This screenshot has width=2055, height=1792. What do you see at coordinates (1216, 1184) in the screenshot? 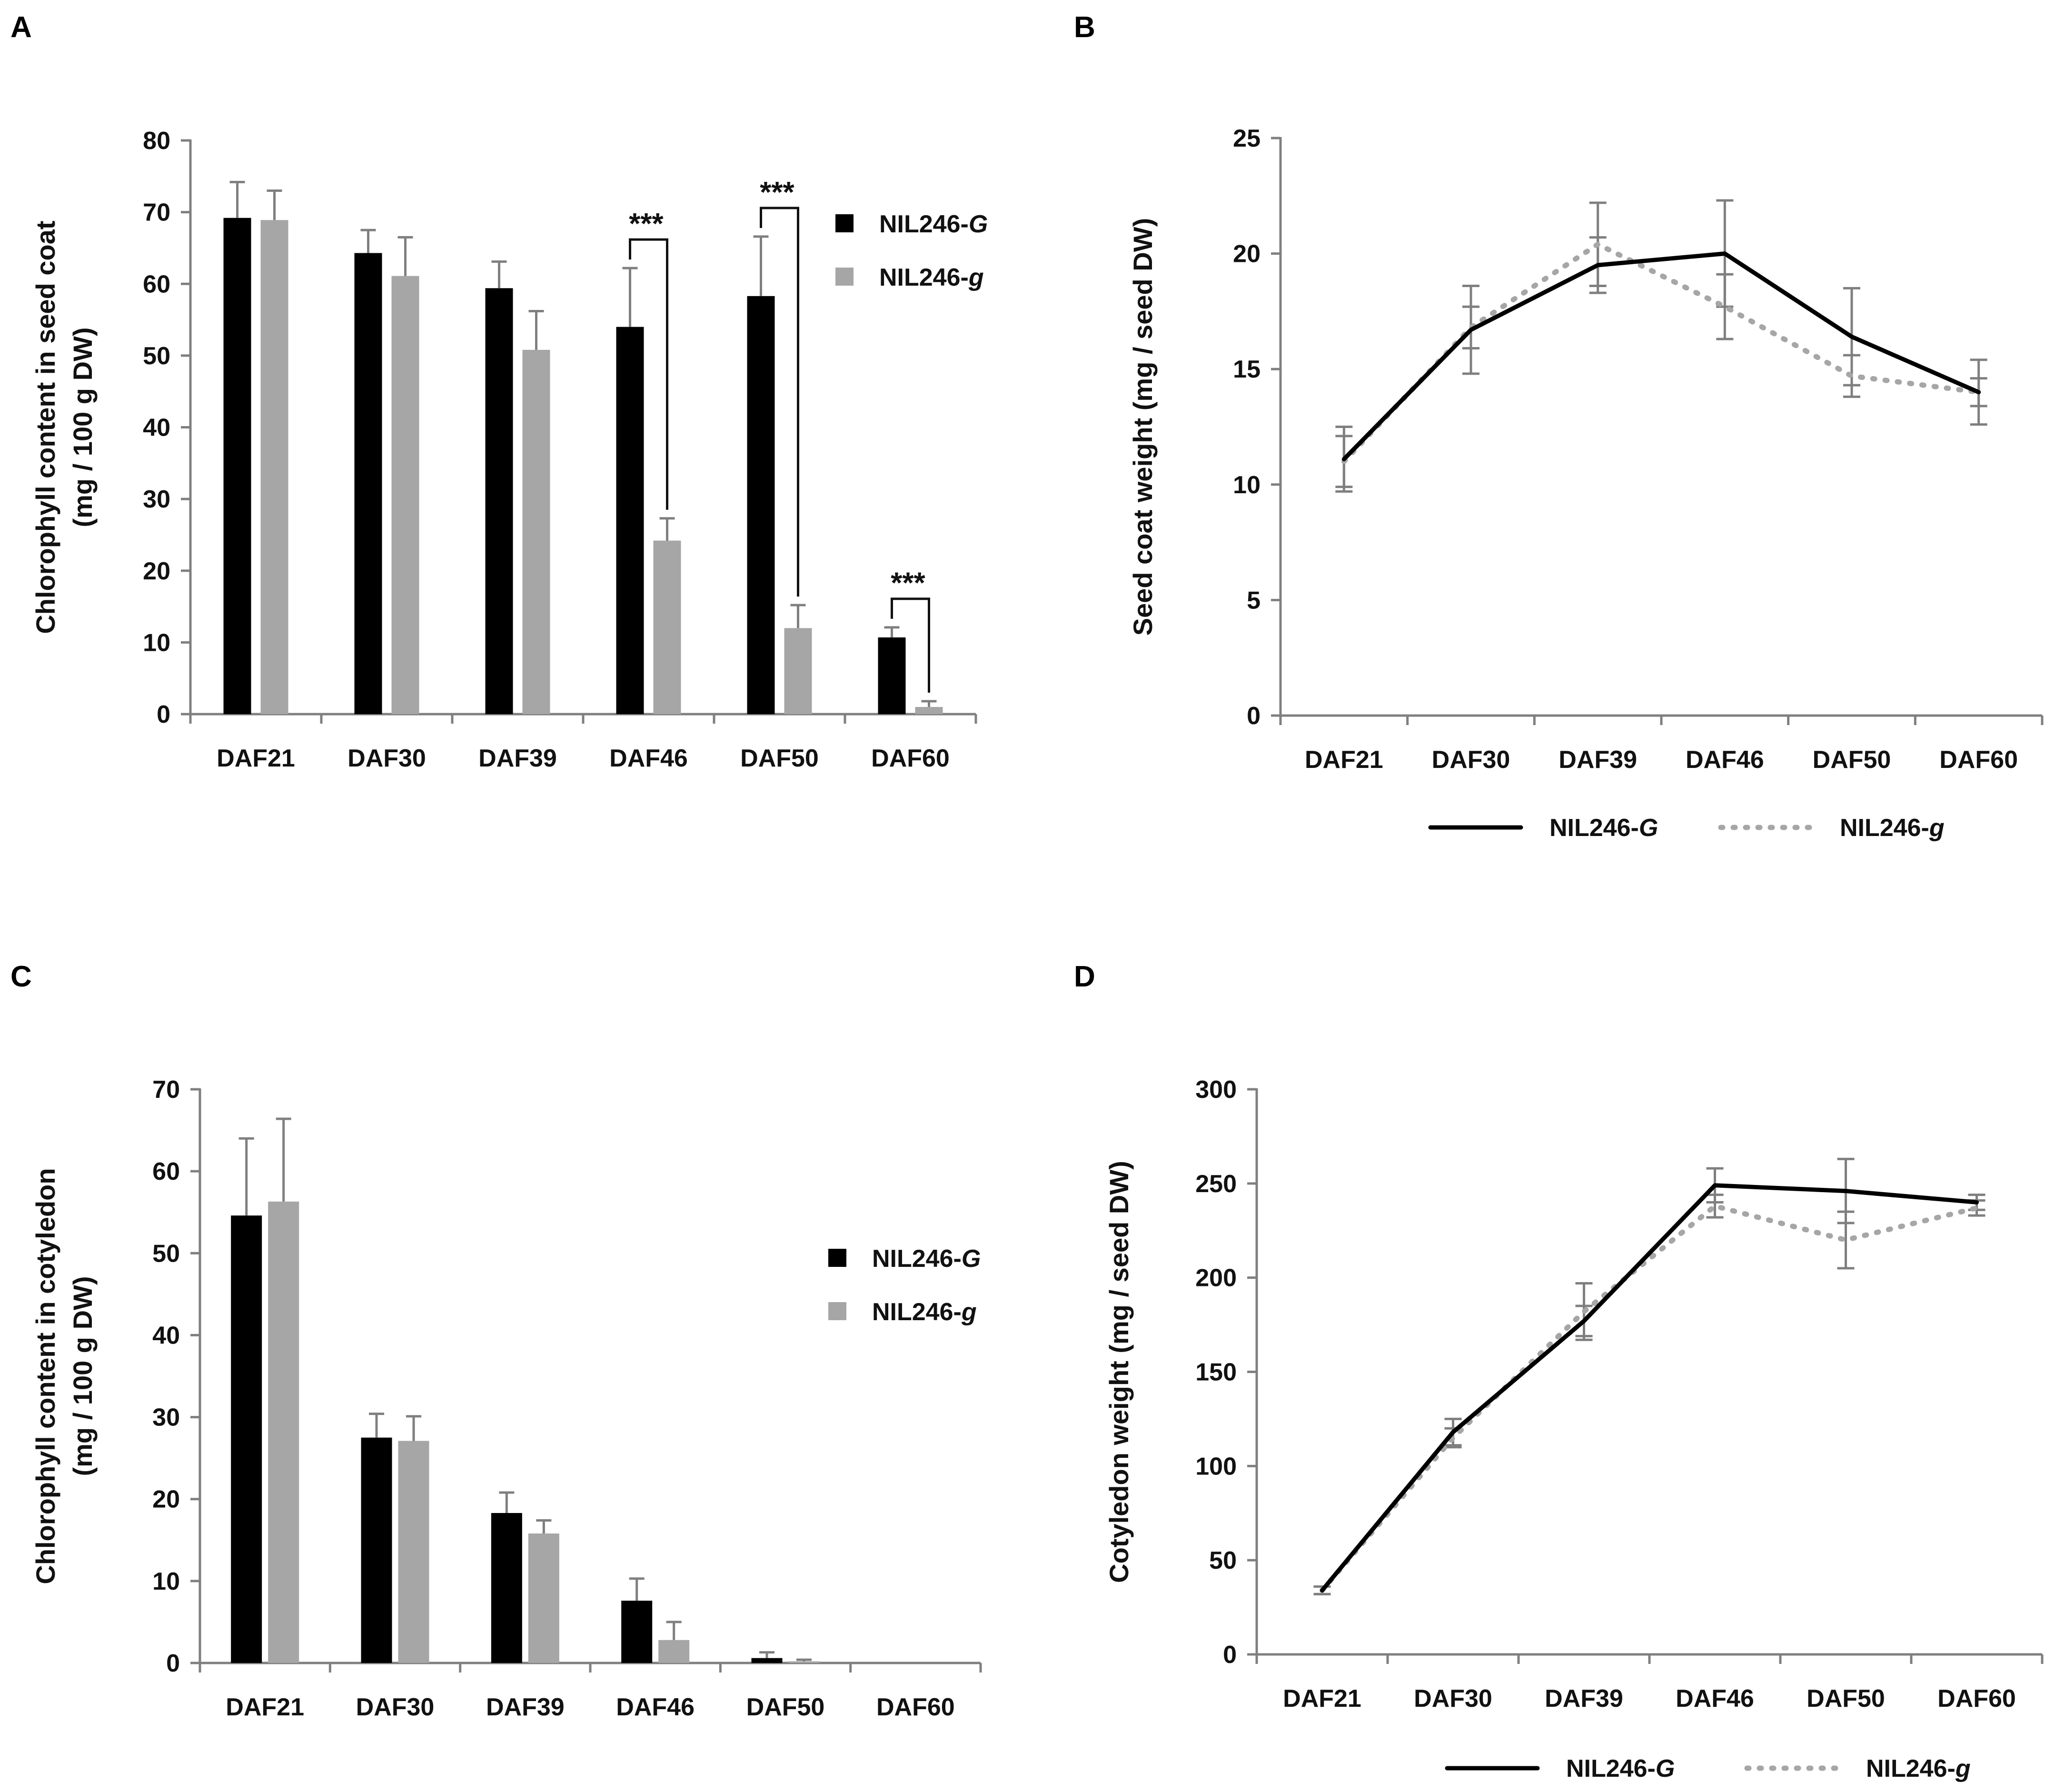
I see `y-tick-label: 250` at bounding box center [1216, 1184].